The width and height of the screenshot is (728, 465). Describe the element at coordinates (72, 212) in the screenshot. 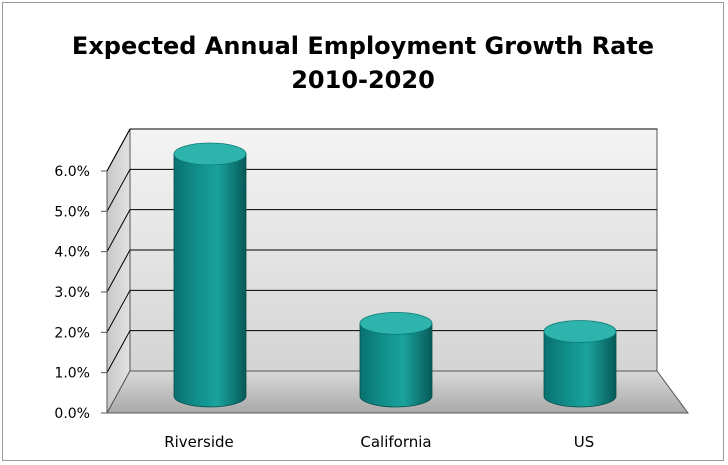

I see `y-tick-label: 5.0%` at that location.